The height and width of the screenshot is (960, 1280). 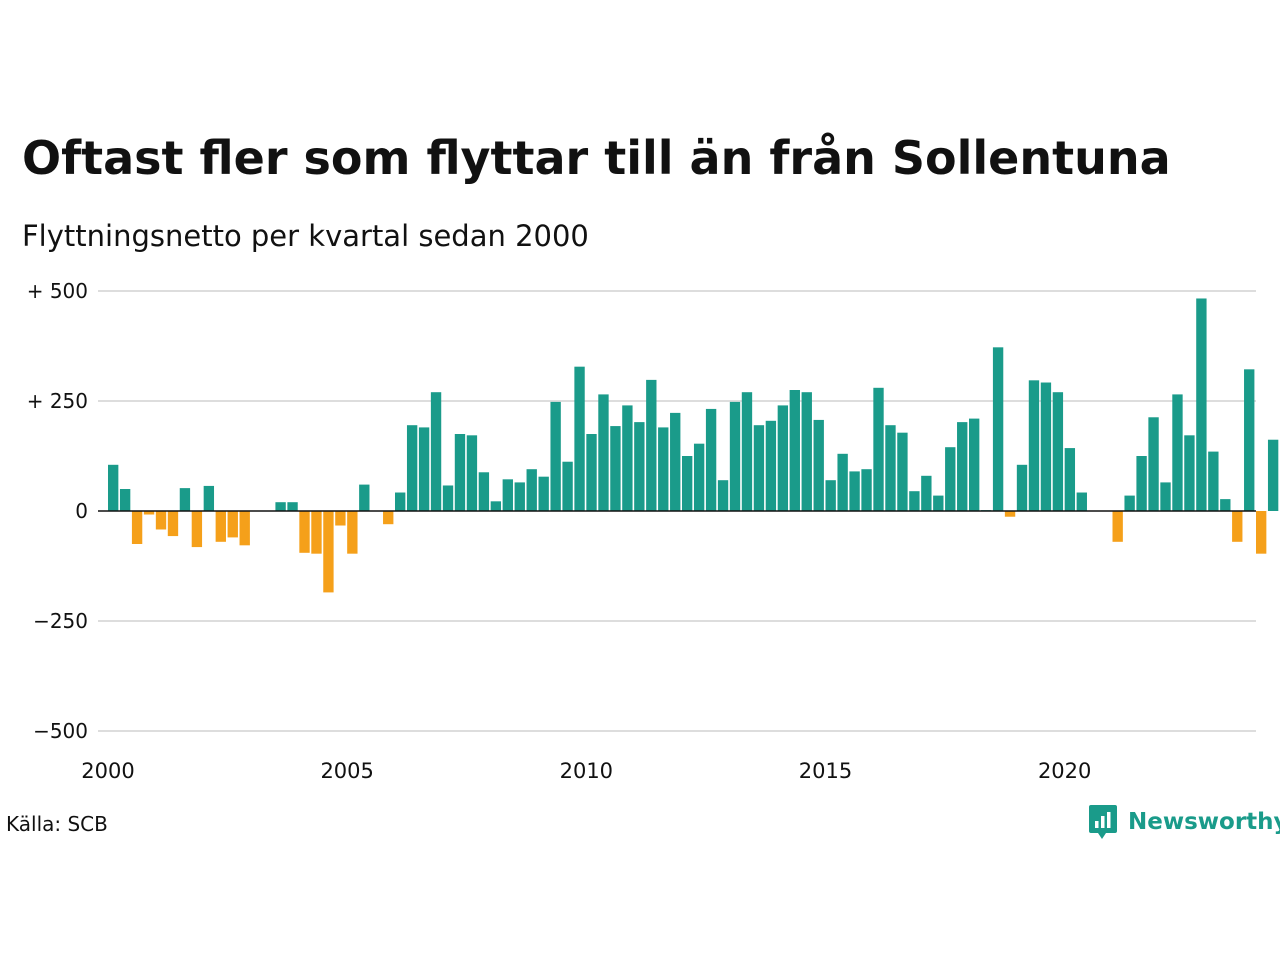 I want to click on x-tick-label: 2000, so click(x=107, y=771).